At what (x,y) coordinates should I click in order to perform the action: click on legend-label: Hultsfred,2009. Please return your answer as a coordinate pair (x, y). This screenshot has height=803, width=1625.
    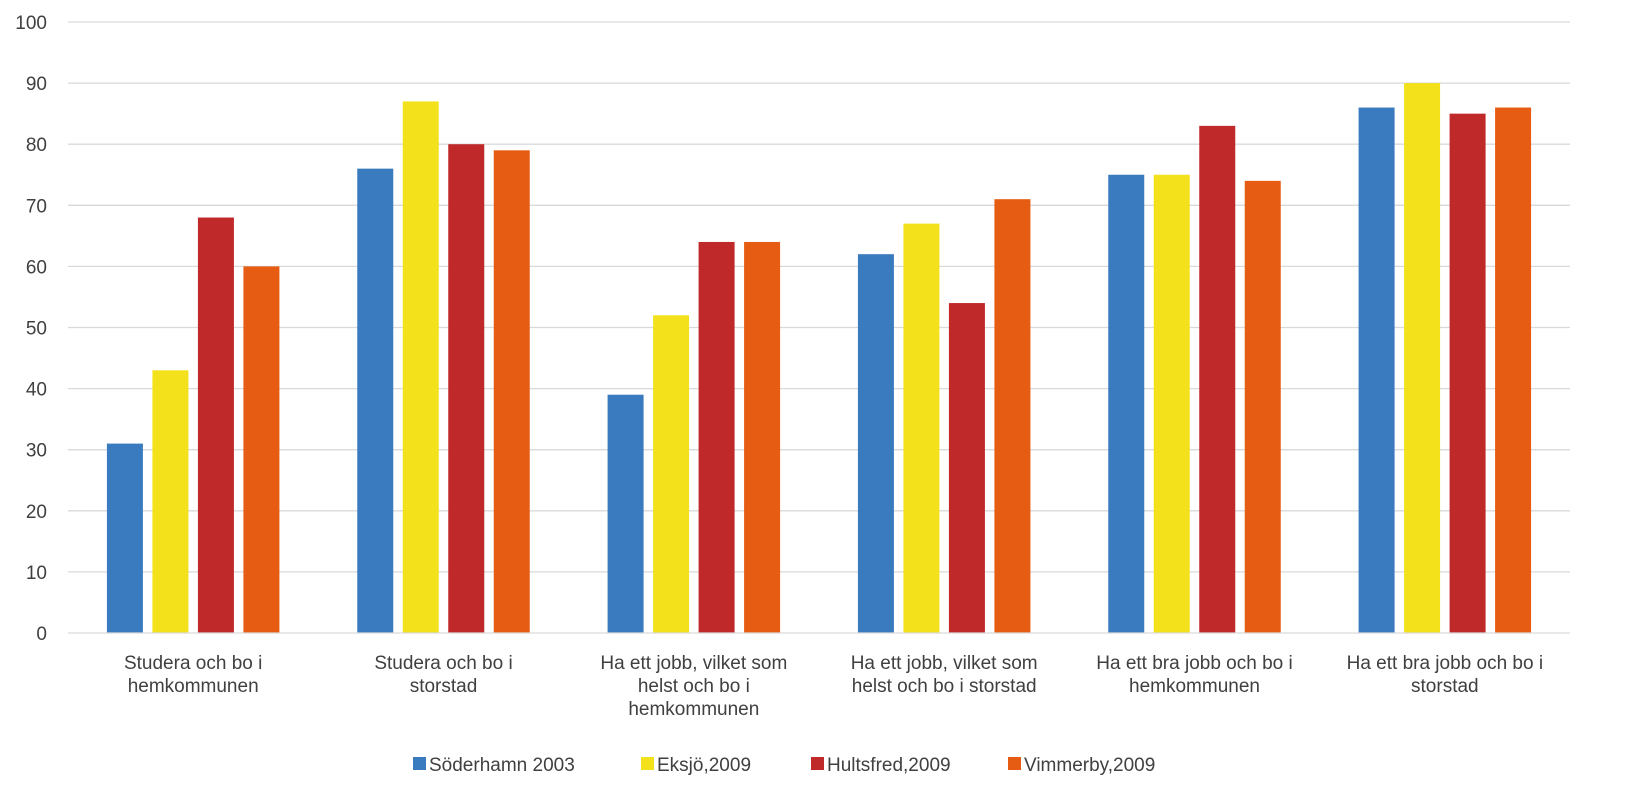
    Looking at the image, I should click on (889, 765).